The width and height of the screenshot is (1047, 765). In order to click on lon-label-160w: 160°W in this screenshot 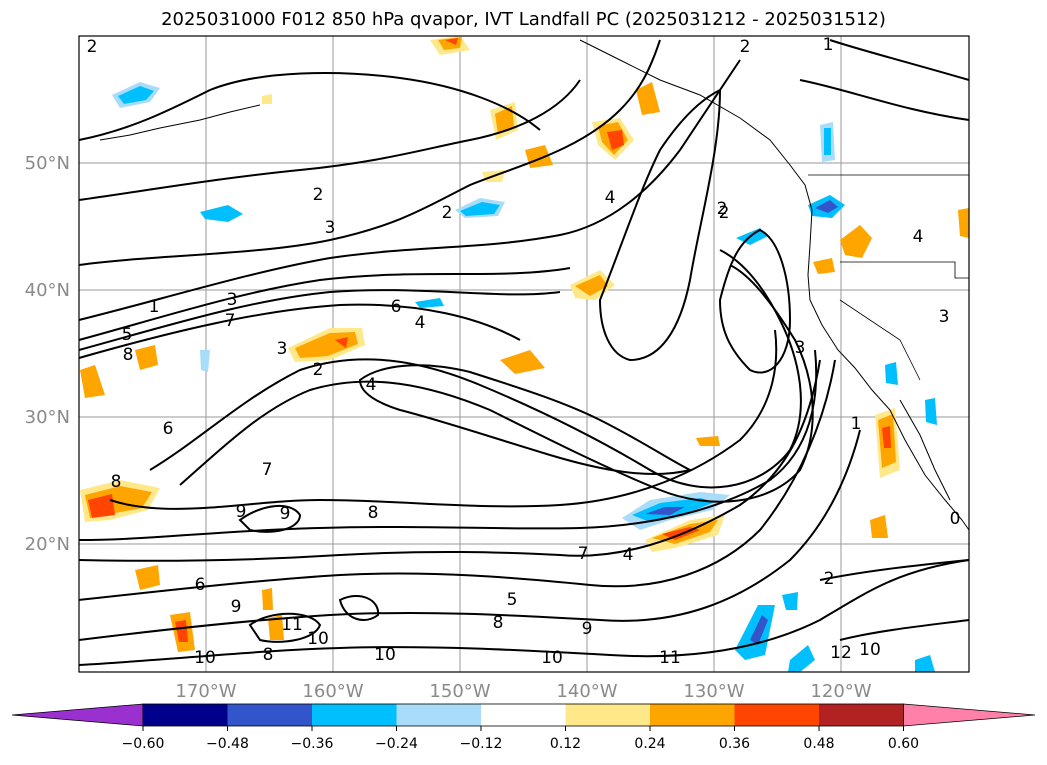, I will do `click(332, 691)`.